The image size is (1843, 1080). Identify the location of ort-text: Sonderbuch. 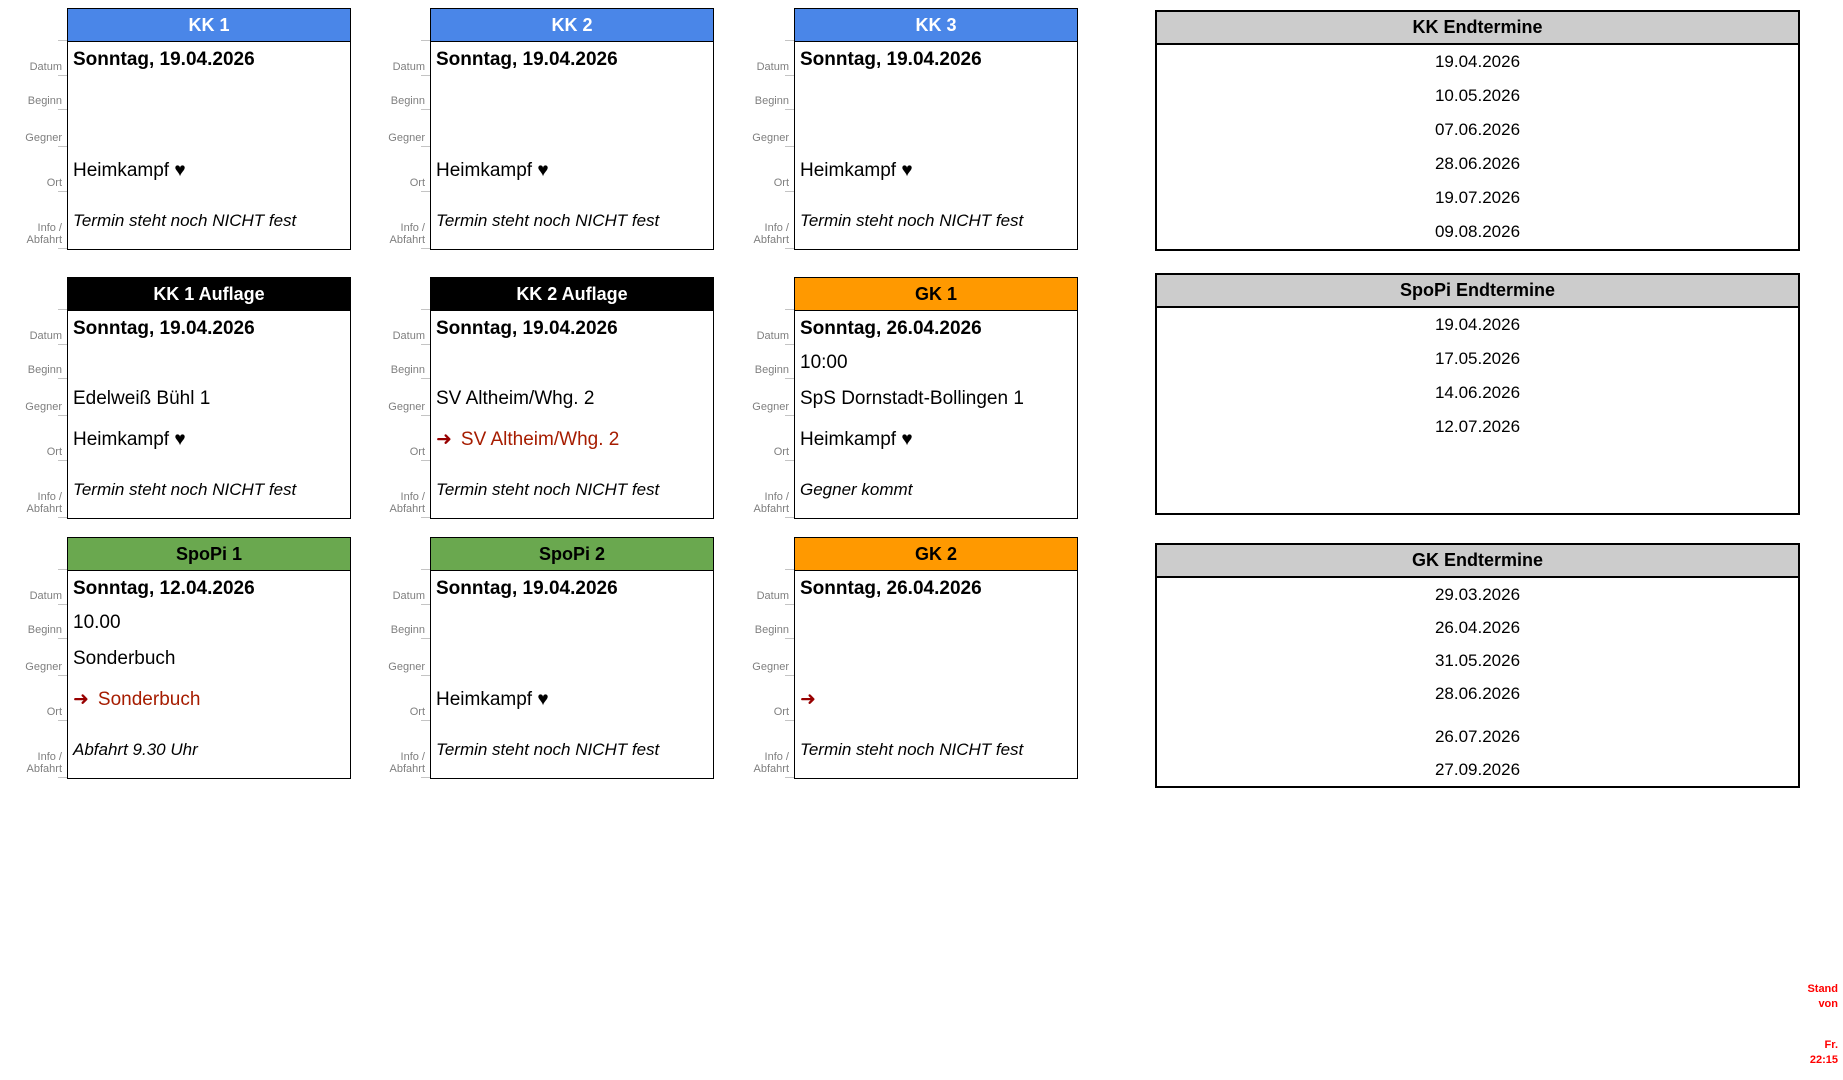
(149, 699).